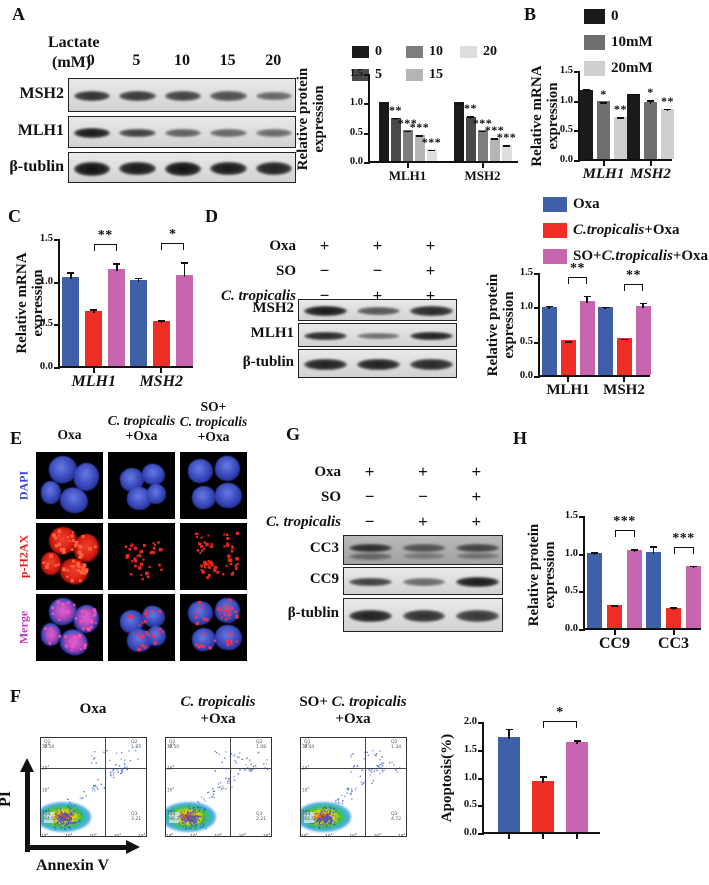  I want to click on lactate-dose-10: 10, so click(182, 60).